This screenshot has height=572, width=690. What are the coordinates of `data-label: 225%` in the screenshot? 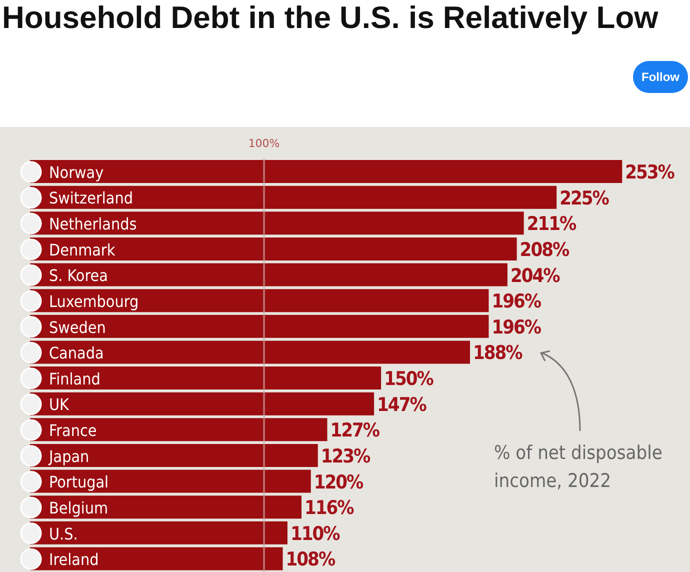 It's located at (585, 198).